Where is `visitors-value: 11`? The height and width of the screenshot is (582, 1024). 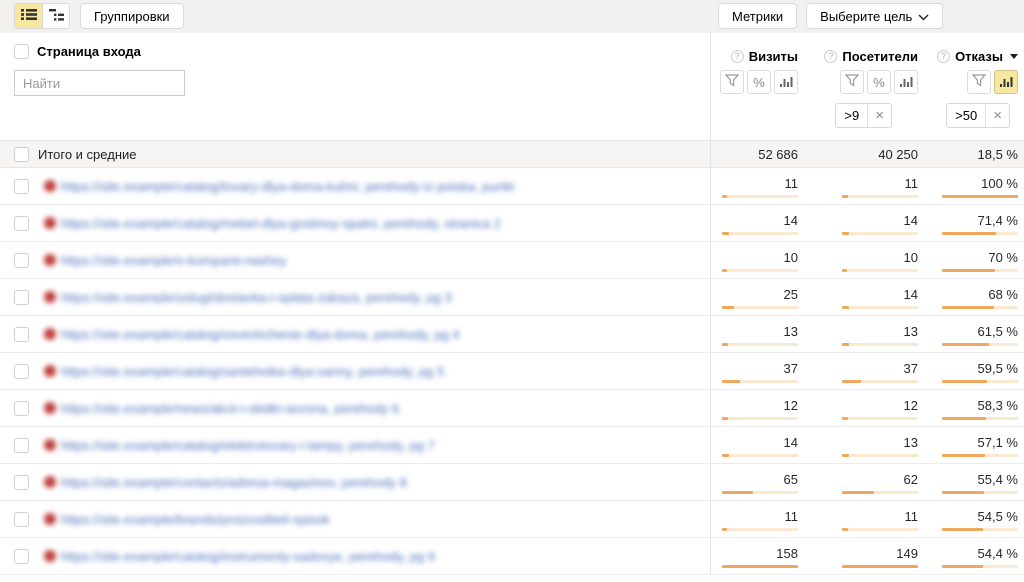
visitors-value: 11 is located at coordinates (911, 516).